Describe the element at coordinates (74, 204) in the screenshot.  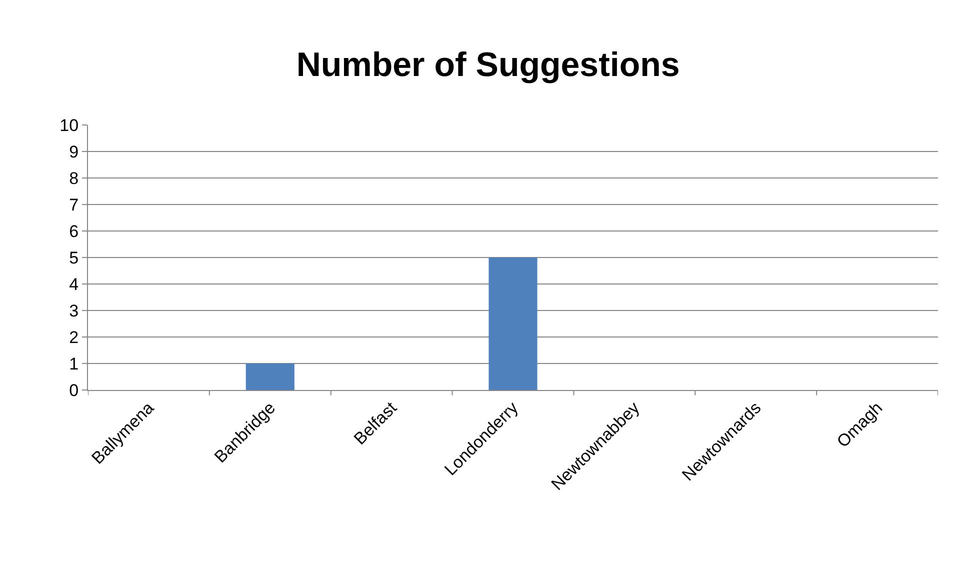
I see `y-tick-label: 7` at that location.